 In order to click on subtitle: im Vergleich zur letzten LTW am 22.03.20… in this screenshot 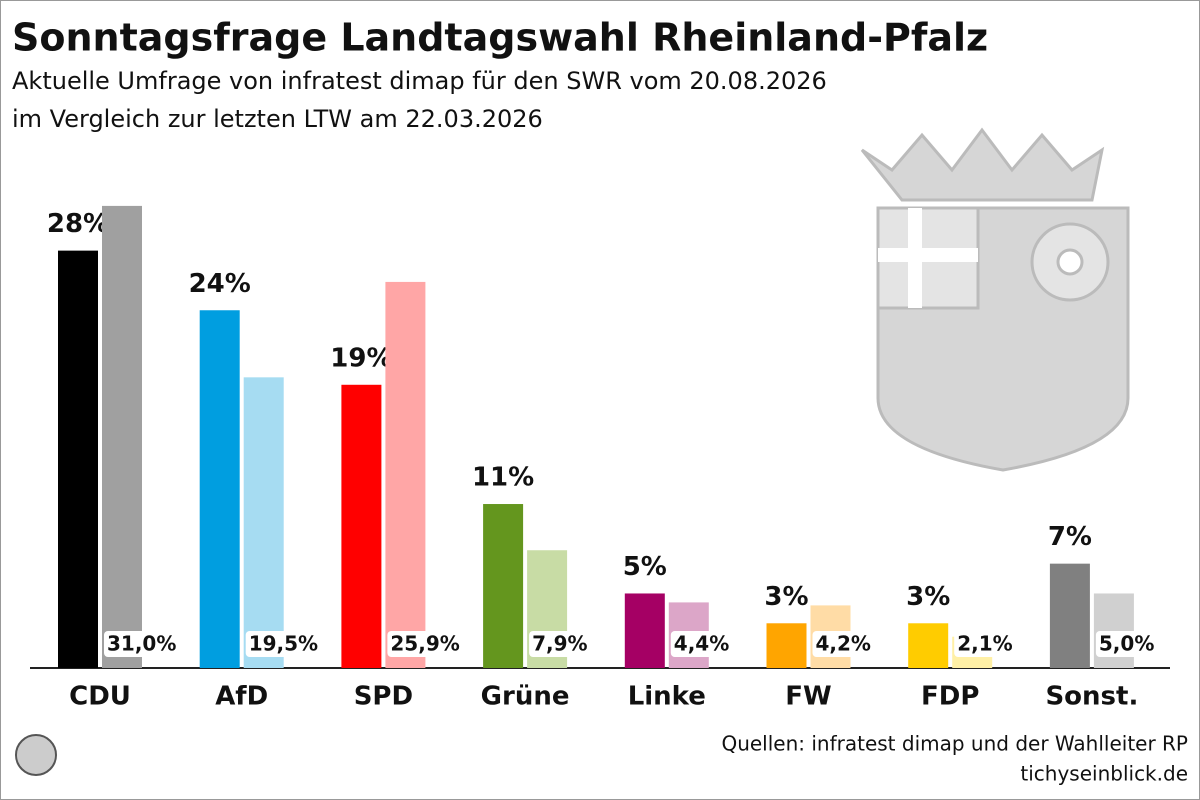, I will do `click(277, 119)`.